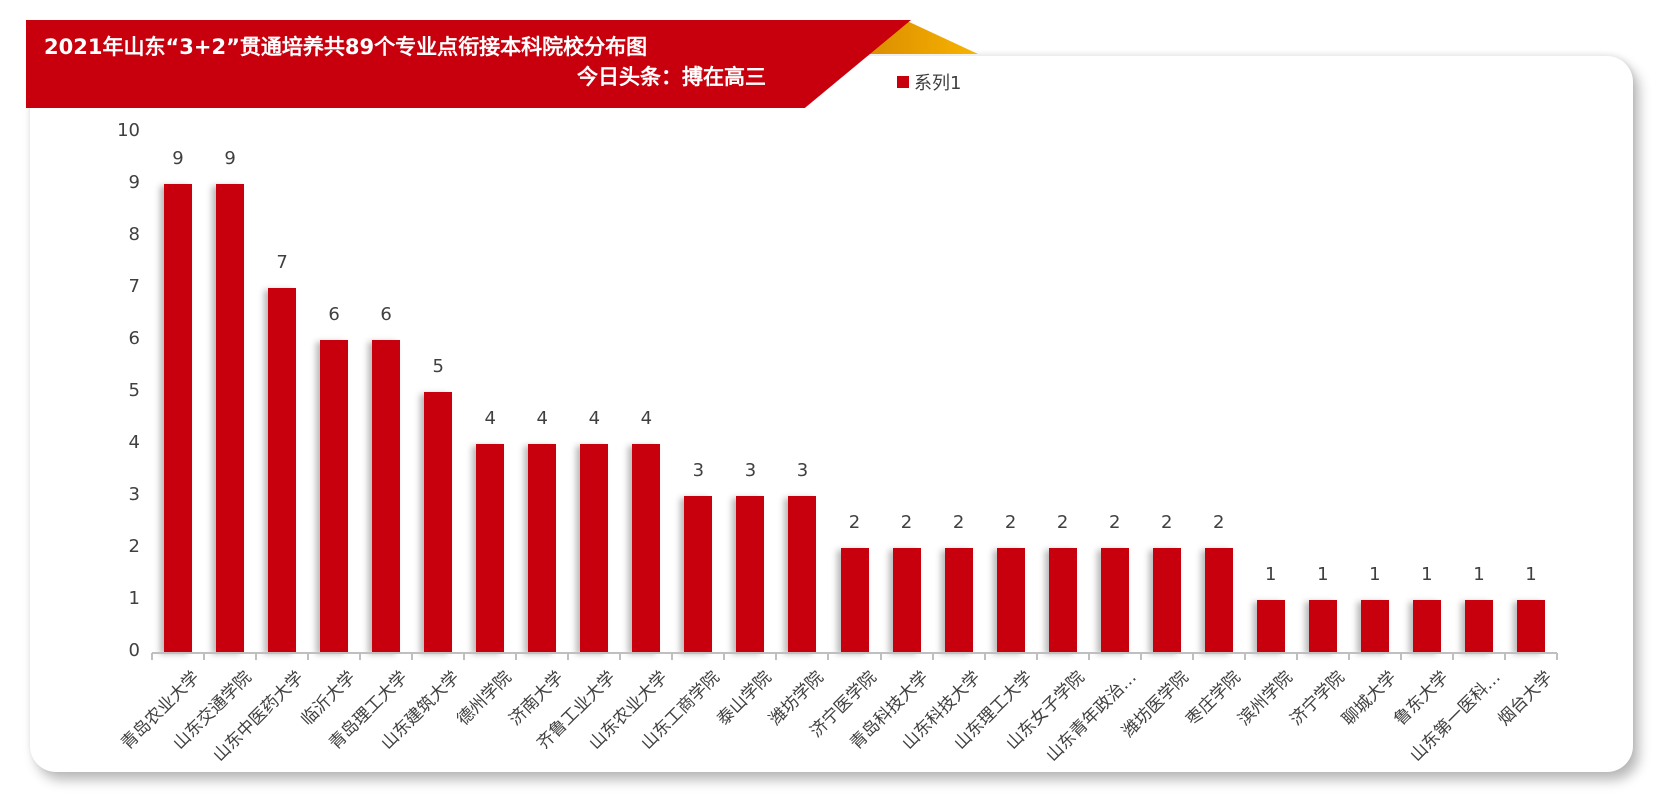 The width and height of the screenshot is (1676, 806). Describe the element at coordinates (938, 83) in the screenshot. I see `legend-label: 系列1` at that location.